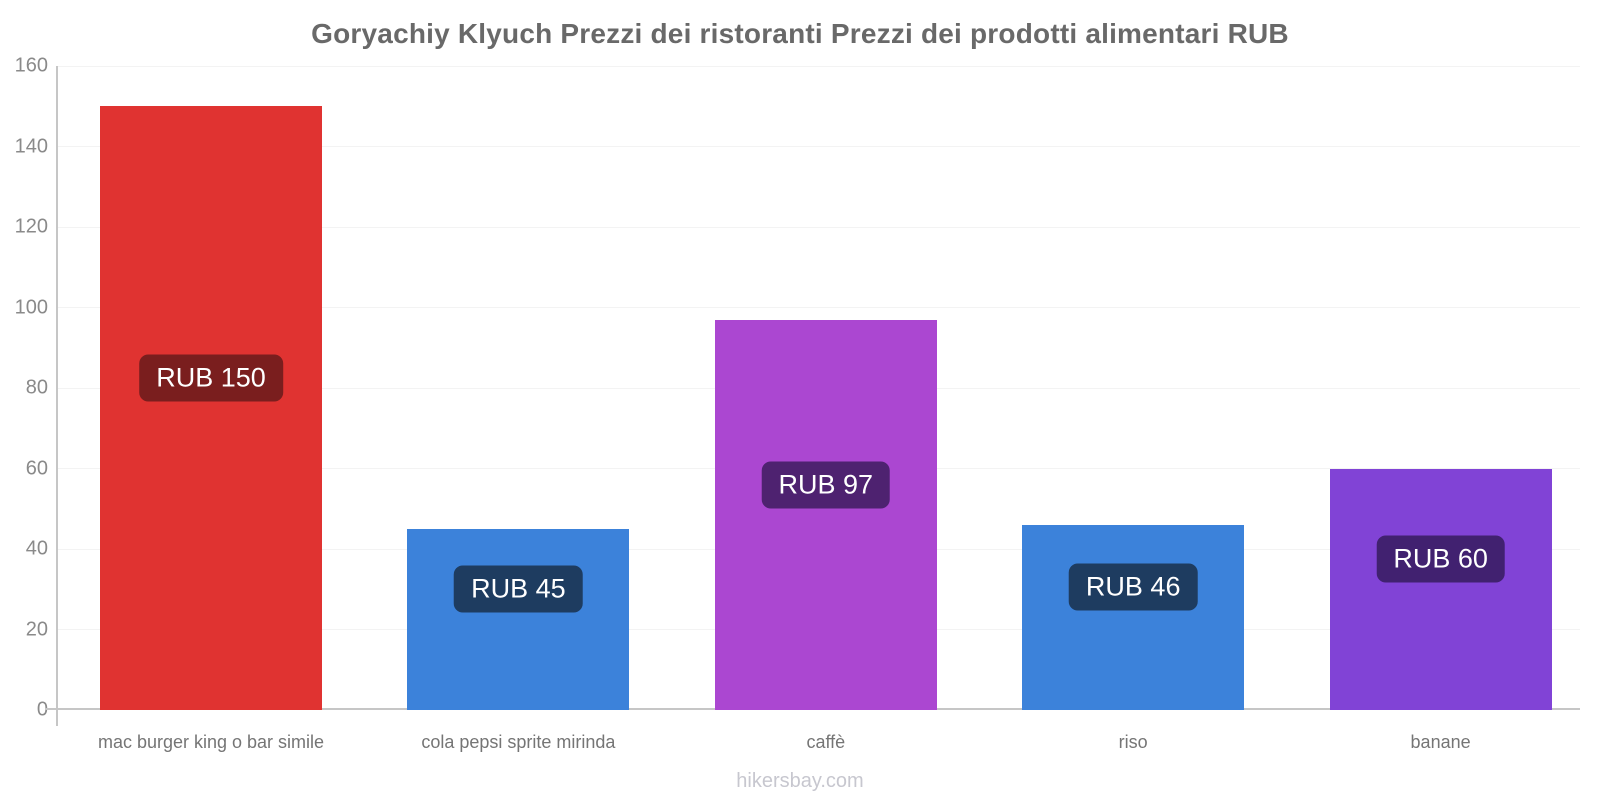  Describe the element at coordinates (36, 629) in the screenshot. I see `y-axis-label-20: 20` at that location.